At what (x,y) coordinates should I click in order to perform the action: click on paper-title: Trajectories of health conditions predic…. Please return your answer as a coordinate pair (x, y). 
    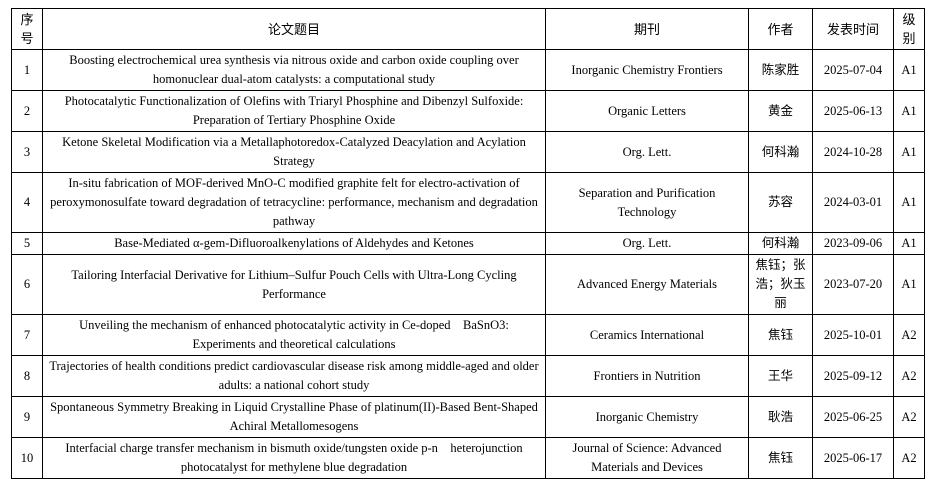
    Looking at the image, I should click on (294, 376).